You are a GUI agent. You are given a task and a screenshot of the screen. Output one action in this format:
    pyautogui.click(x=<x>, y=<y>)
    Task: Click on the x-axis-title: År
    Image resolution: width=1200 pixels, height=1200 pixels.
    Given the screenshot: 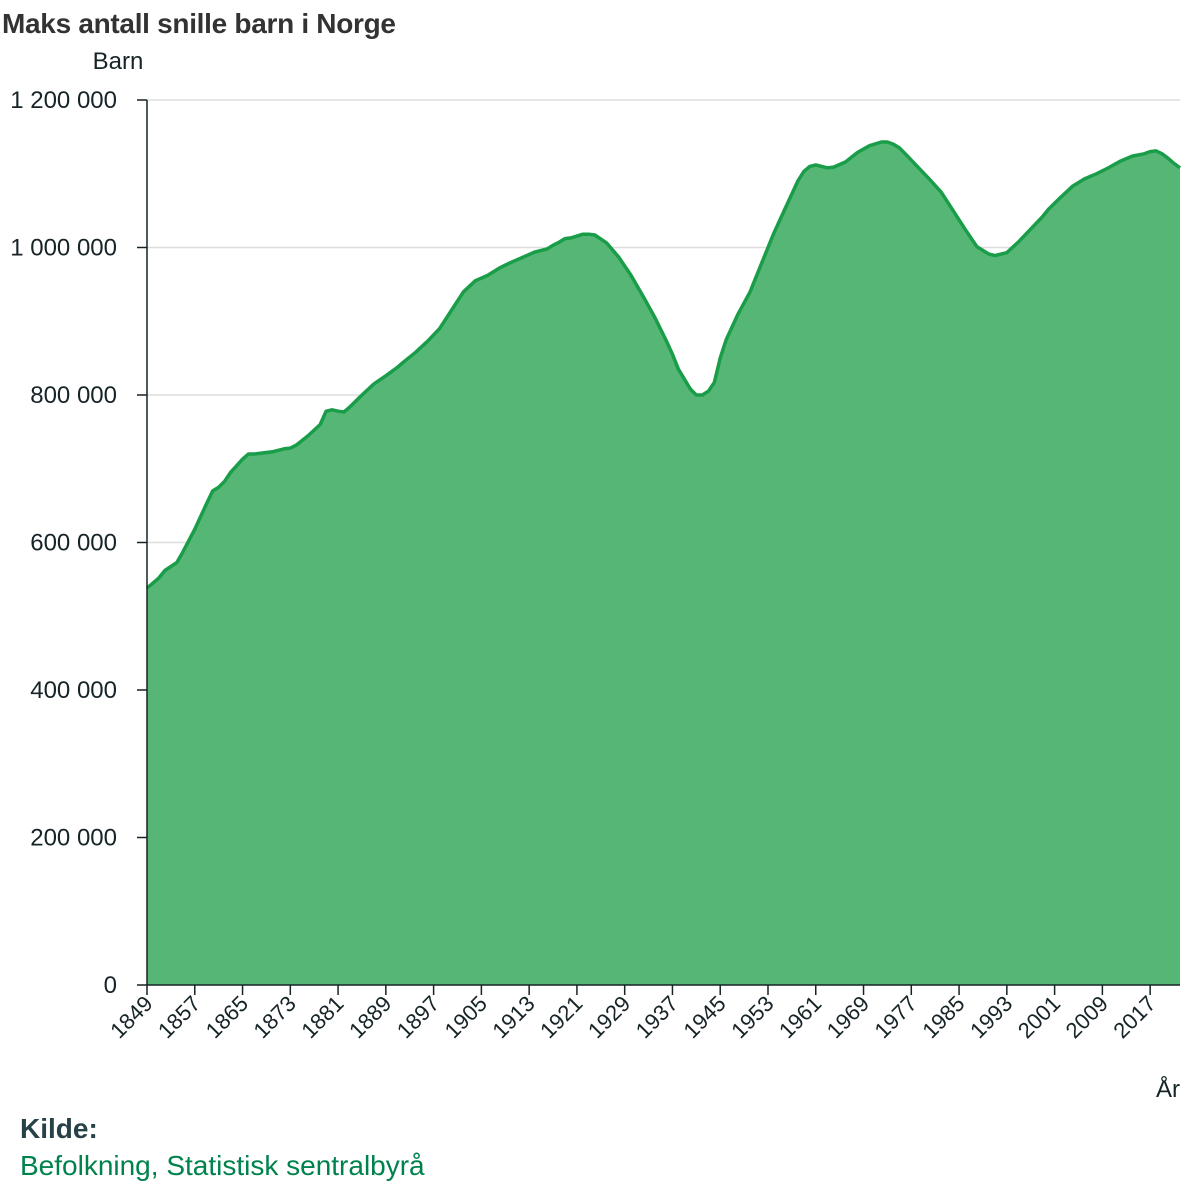 What is the action you would take?
    pyautogui.click(x=1168, y=1089)
    